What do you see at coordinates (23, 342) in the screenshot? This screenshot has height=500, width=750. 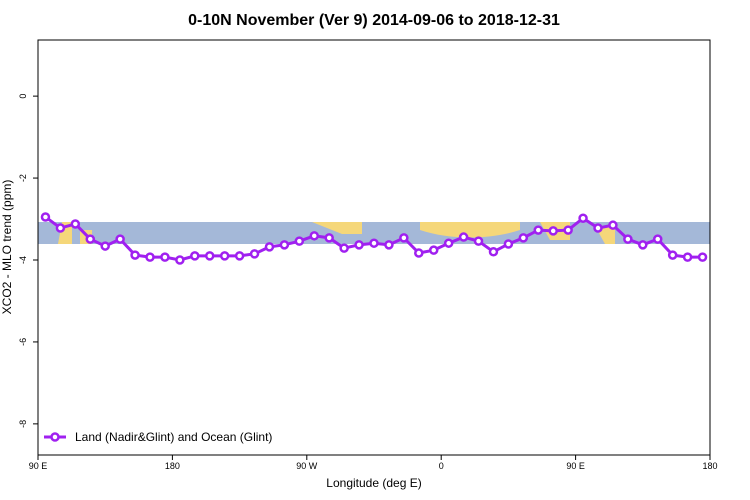 I see `y-tick-label: -6` at bounding box center [23, 342].